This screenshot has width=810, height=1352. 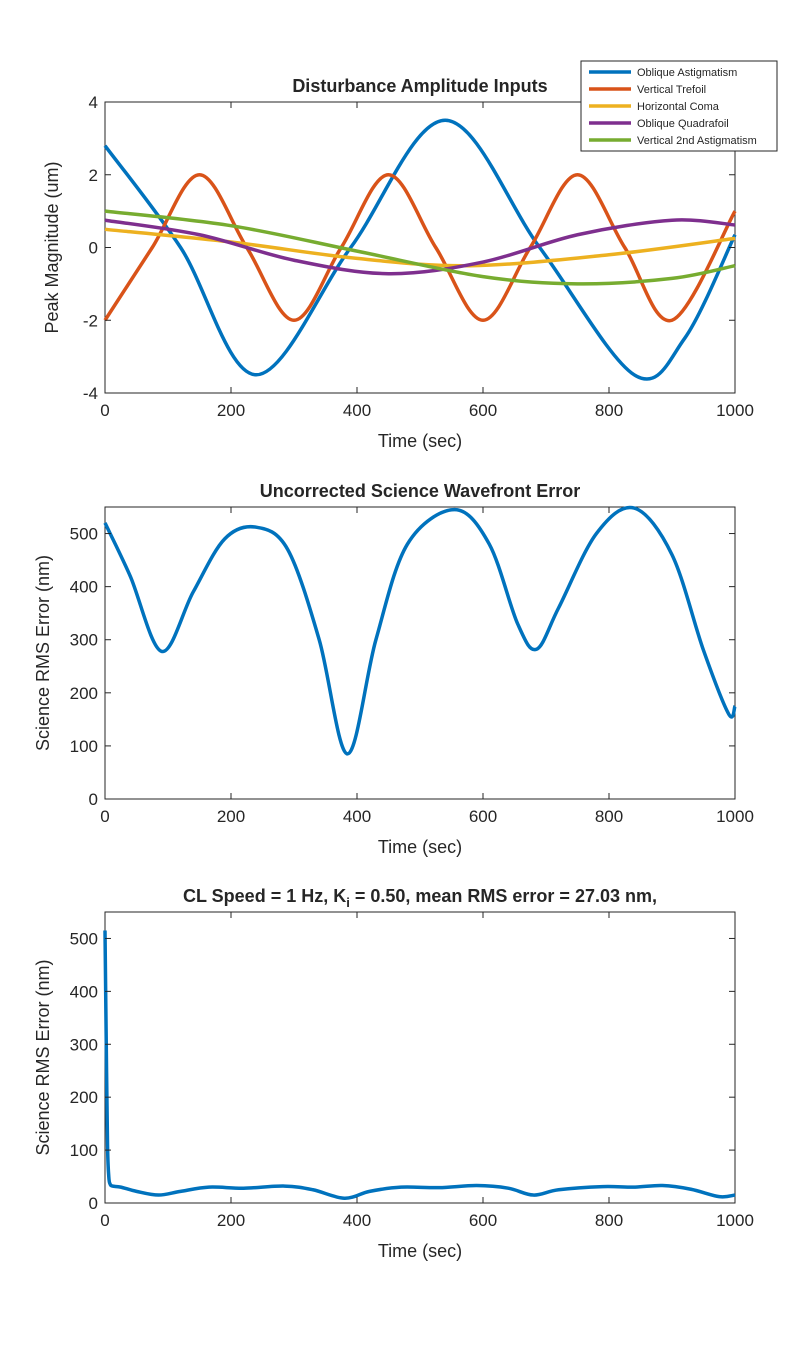 I want to click on series-line-oblique-quadrafoil, so click(x=420, y=247).